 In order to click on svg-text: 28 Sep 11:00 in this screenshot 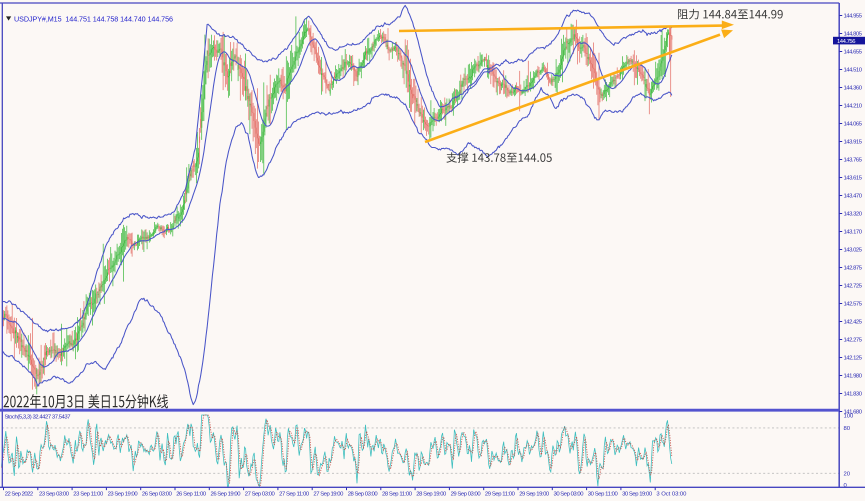, I will do `click(397, 494)`.